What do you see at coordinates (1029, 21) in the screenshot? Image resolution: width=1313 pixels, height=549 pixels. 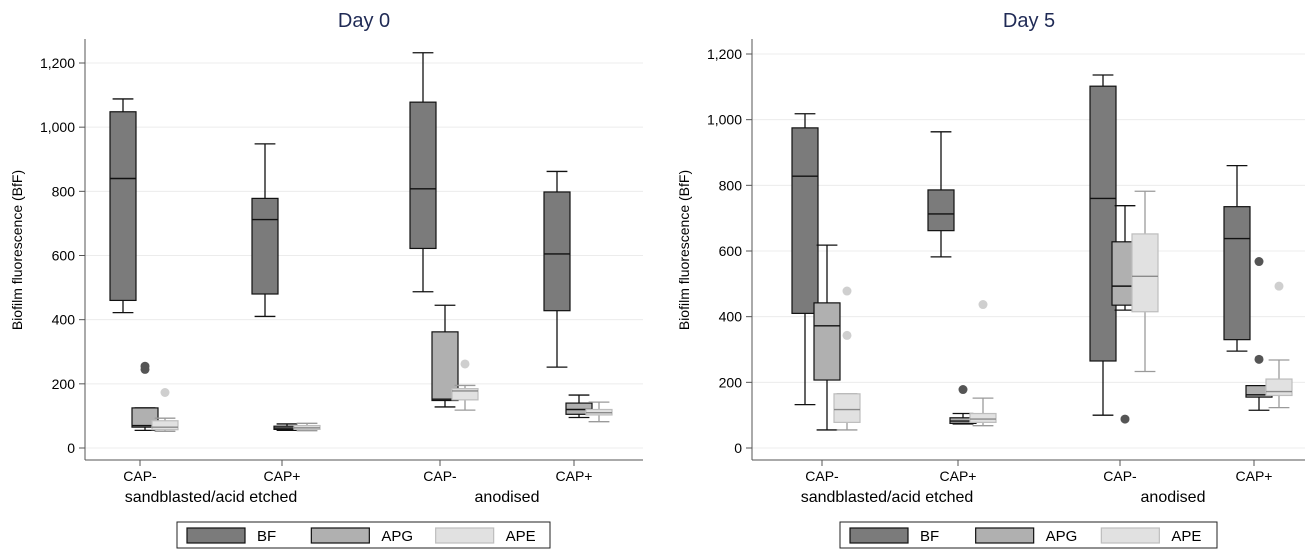 I see `chart-title: Day 5` at bounding box center [1029, 21].